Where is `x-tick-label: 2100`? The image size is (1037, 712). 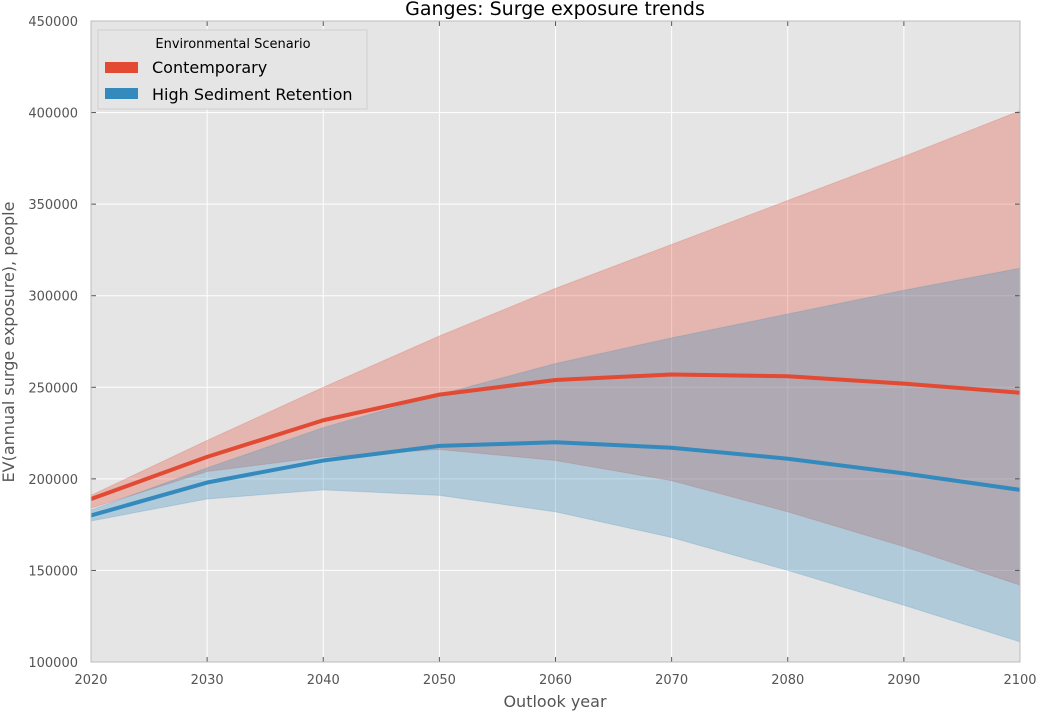
x-tick-label: 2100 is located at coordinates (1019, 680).